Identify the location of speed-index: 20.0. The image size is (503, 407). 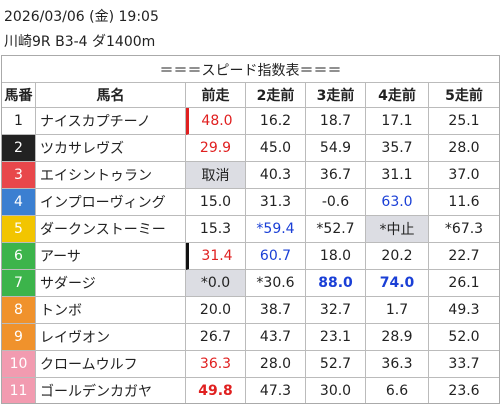
(216, 310).